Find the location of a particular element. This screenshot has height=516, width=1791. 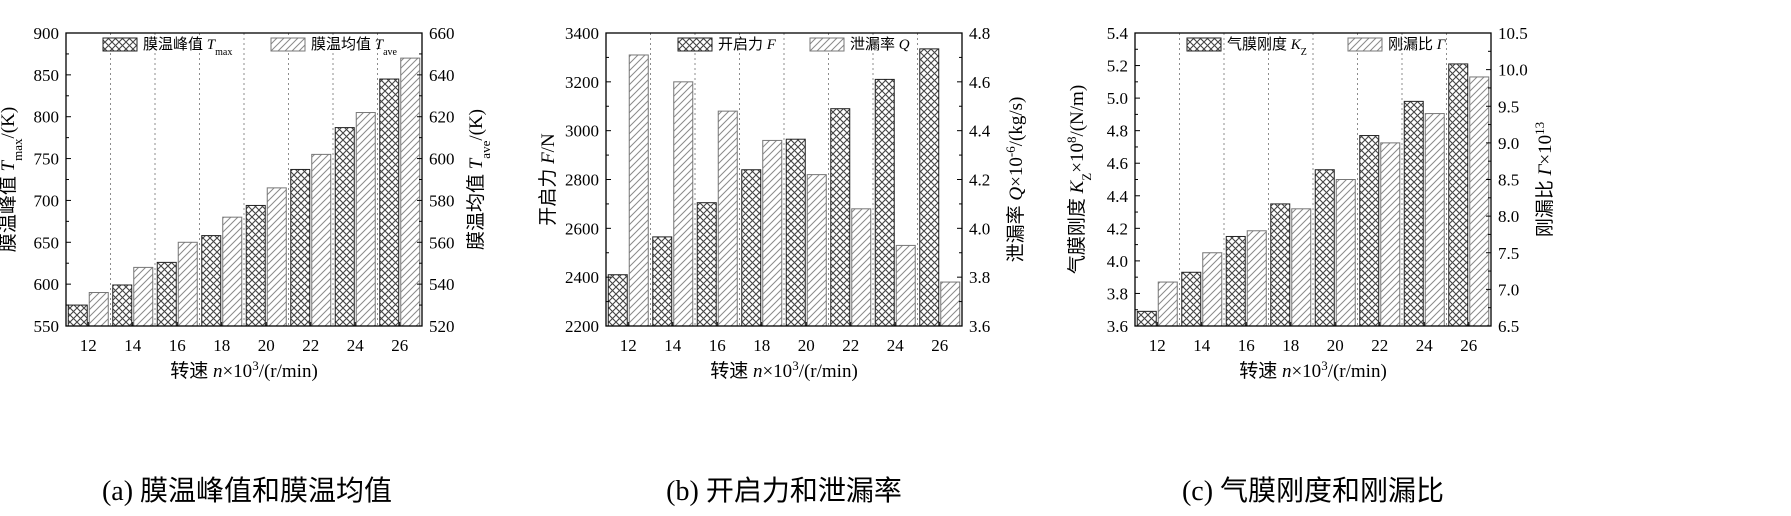

right-tick-label: 640 is located at coordinates (442, 75).